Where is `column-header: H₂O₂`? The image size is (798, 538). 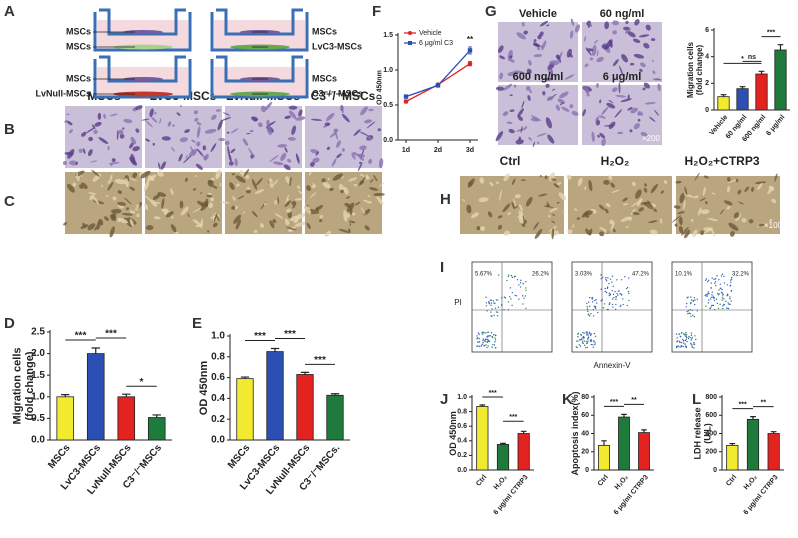
column-header: H₂O₂ is located at coordinates (615, 161).